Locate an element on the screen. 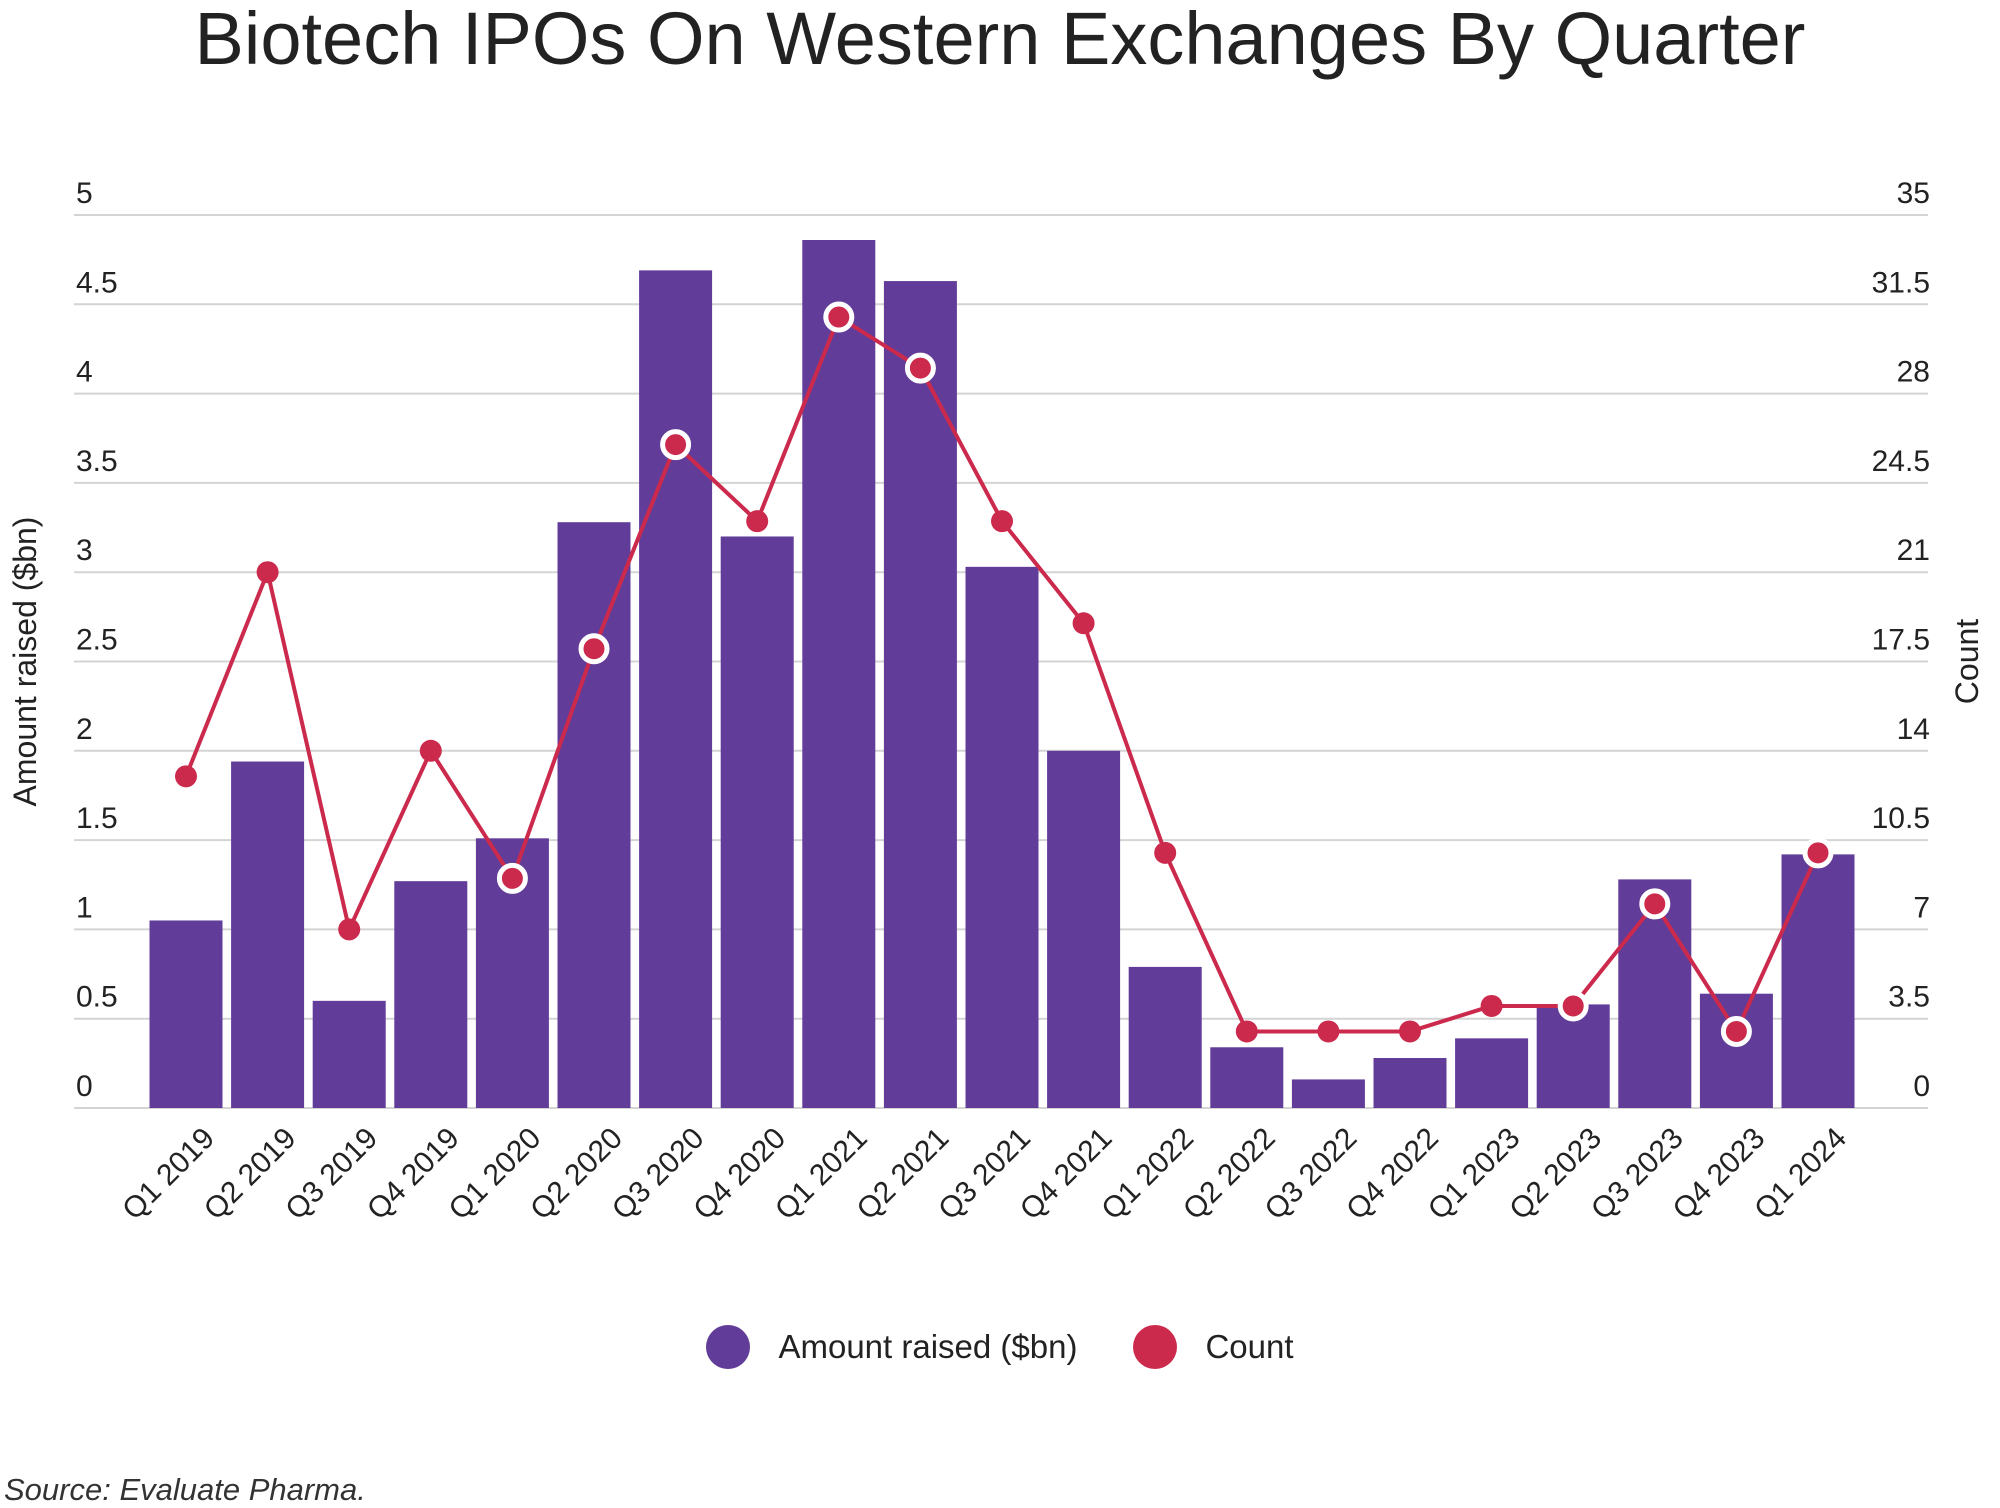  x-tick-label: Q1 2024 is located at coordinates (1800, 1174).